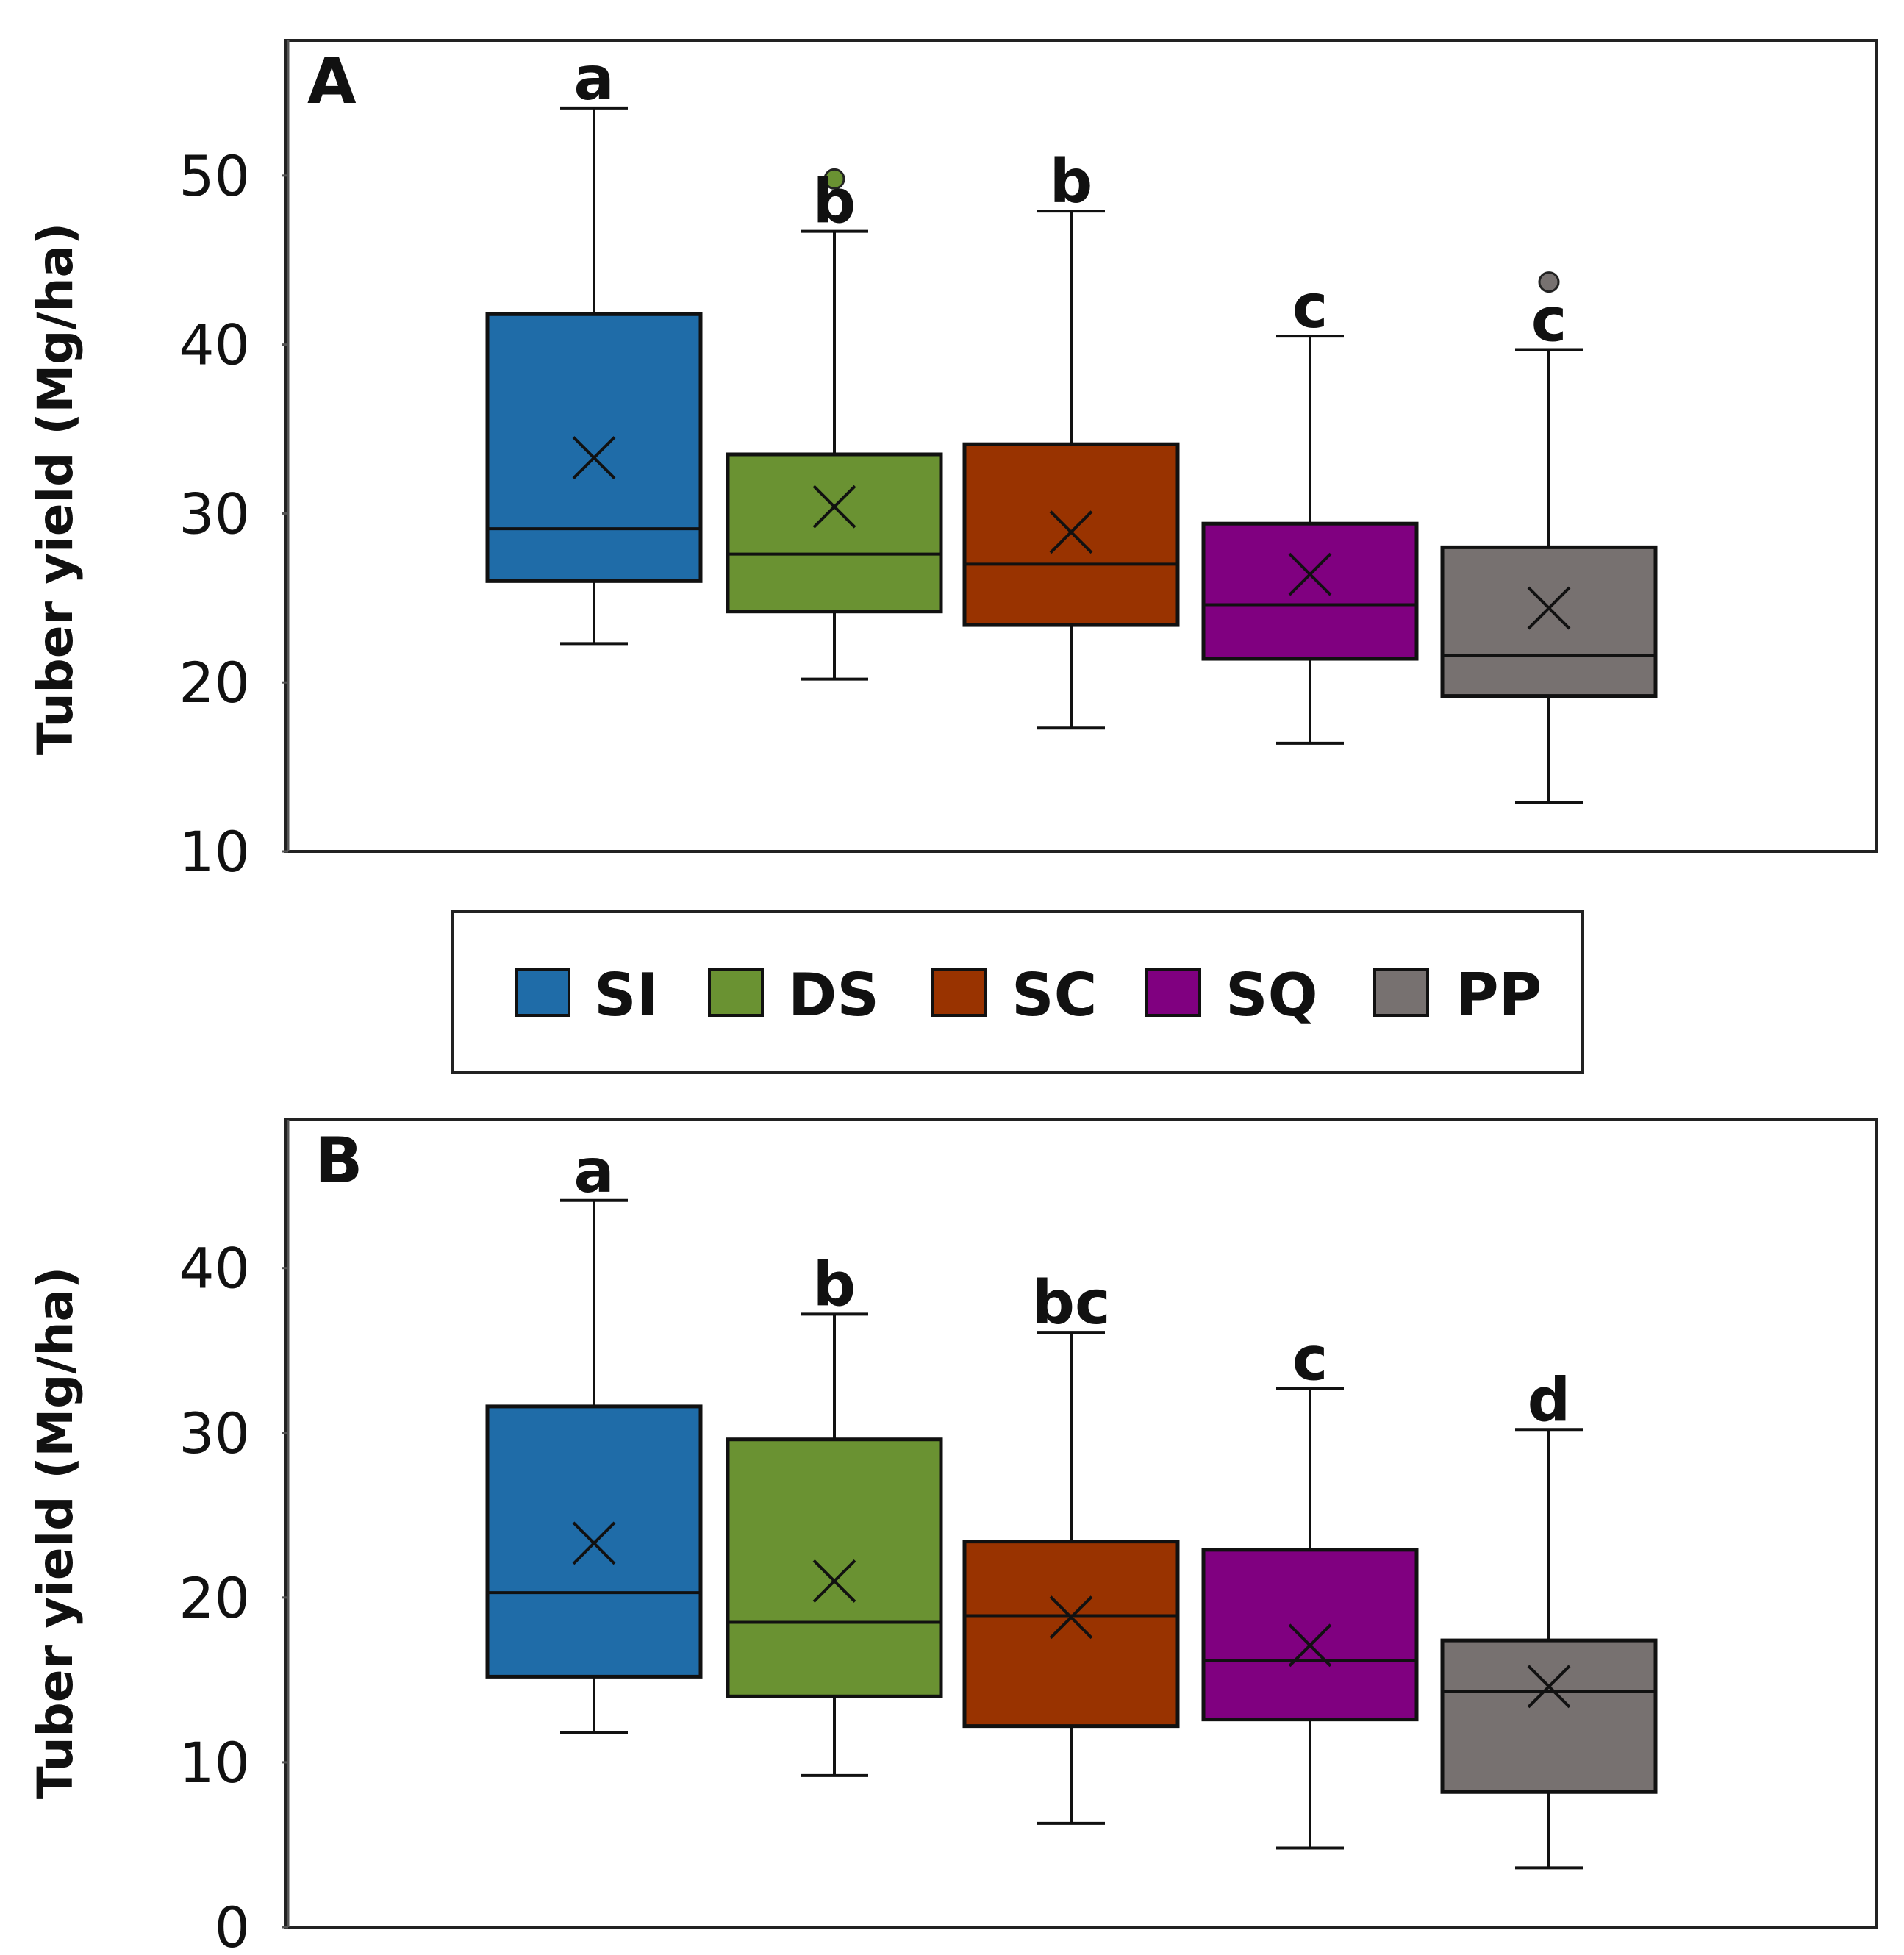 The image size is (1904, 1955). I want to click on y-ticks-a: 10 20 30 40 50, so click(233, 513).